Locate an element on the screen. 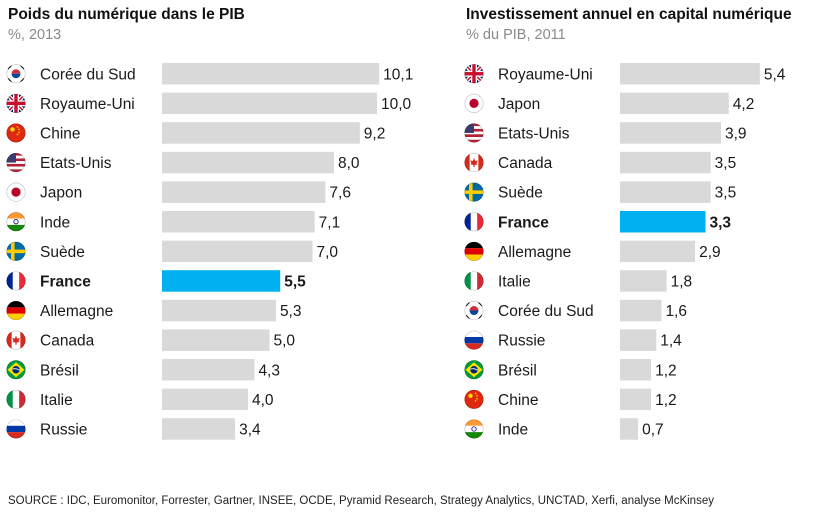 The width and height of the screenshot is (831, 513). data-label: 7,0 is located at coordinates (328, 252).